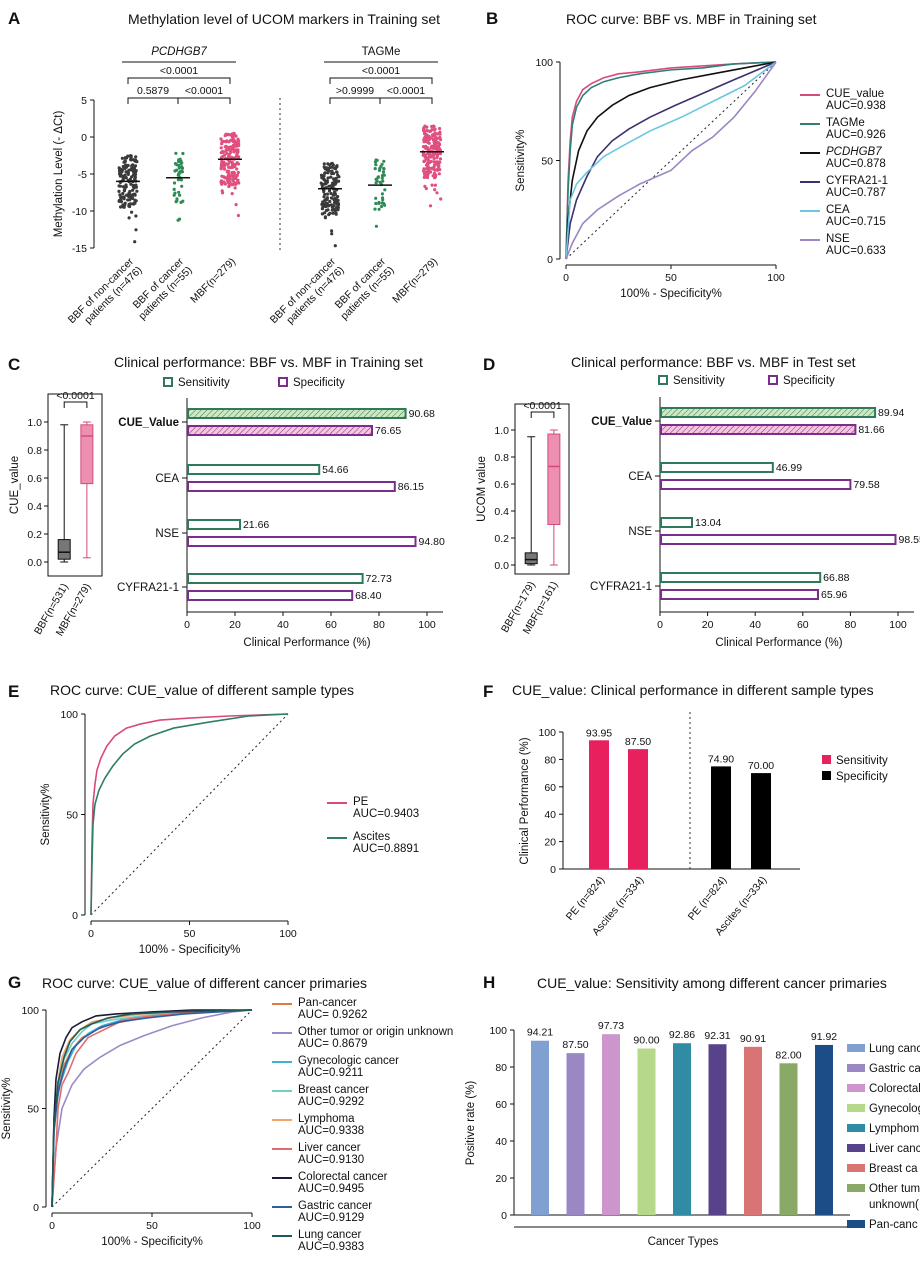 Image resolution: width=920 pixels, height=1261 pixels. What do you see at coordinates (599, 733) in the screenshot?
I see `f-bar-value: 93.95` at bounding box center [599, 733].